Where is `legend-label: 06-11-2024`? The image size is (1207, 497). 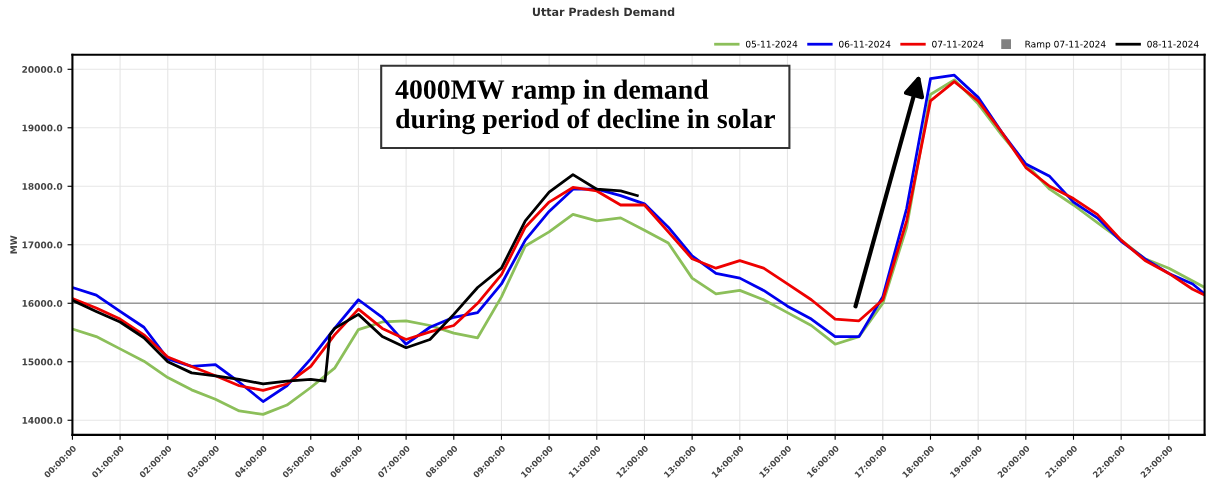 legend-label: 06-11-2024 is located at coordinates (865, 44).